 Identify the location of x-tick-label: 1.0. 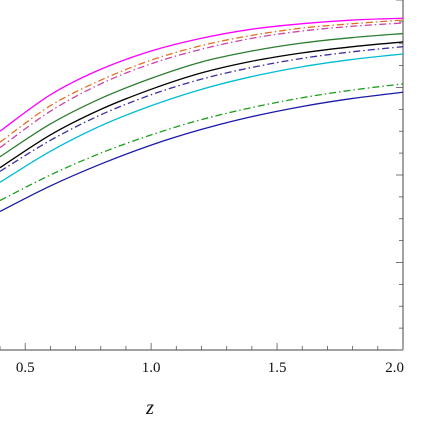
(151, 368).